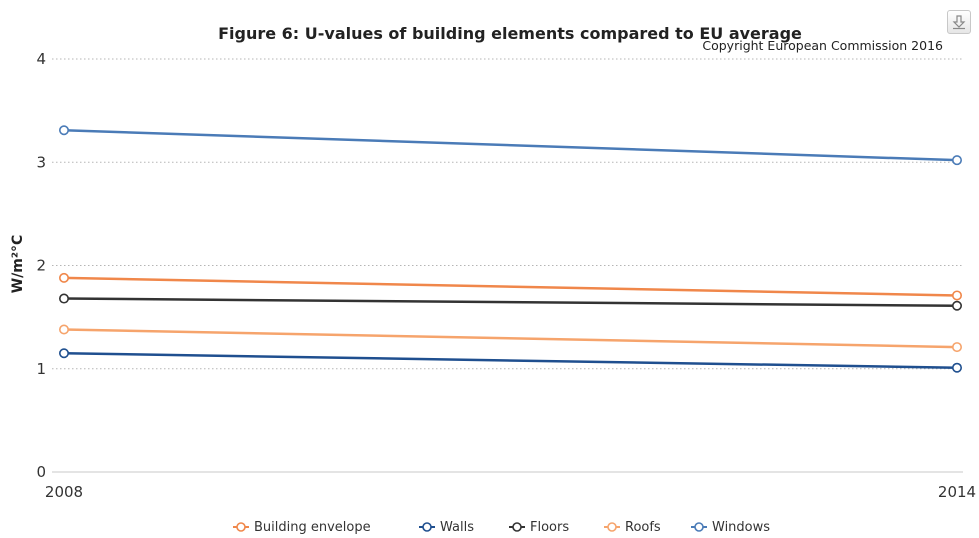 This screenshot has height=538, width=979. What do you see at coordinates (510, 302) in the screenshot?
I see `series-line-floors` at bounding box center [510, 302].